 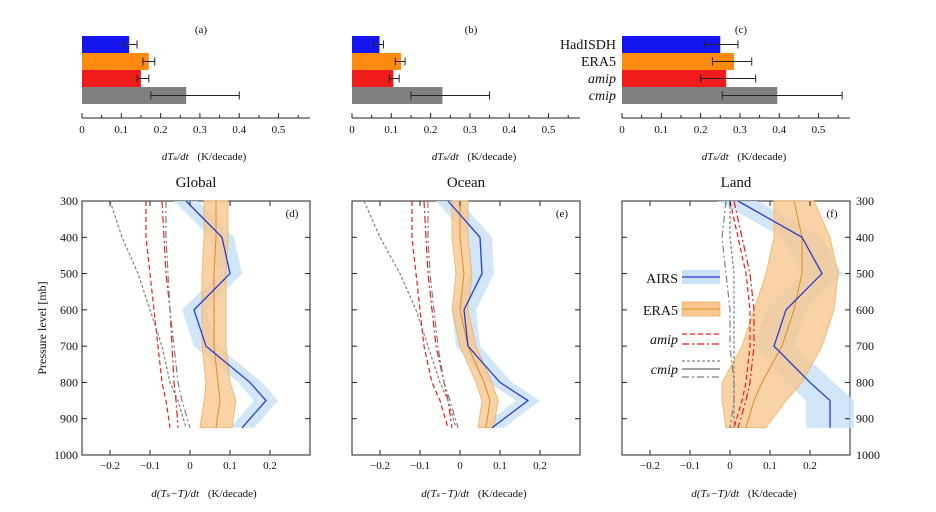 I want to click on panel-label: (a), so click(x=201, y=30).